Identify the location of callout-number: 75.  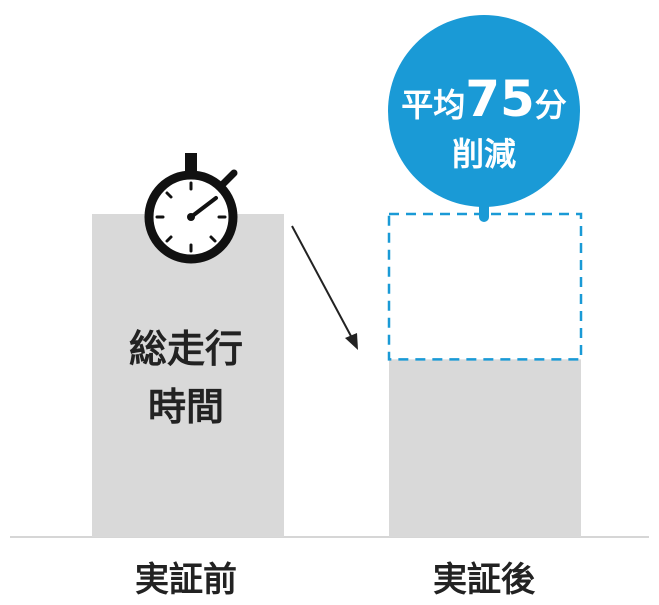
(500, 99).